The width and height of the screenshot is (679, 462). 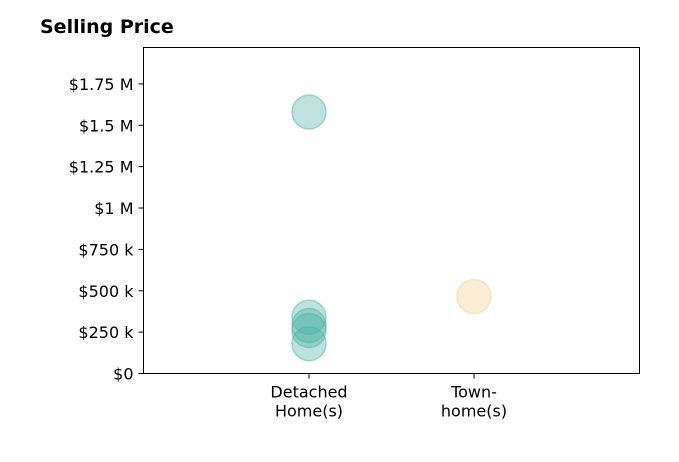 What do you see at coordinates (388, 397) in the screenshot?
I see `x-axis: Detached Home(s) Town-home(s)` at bounding box center [388, 397].